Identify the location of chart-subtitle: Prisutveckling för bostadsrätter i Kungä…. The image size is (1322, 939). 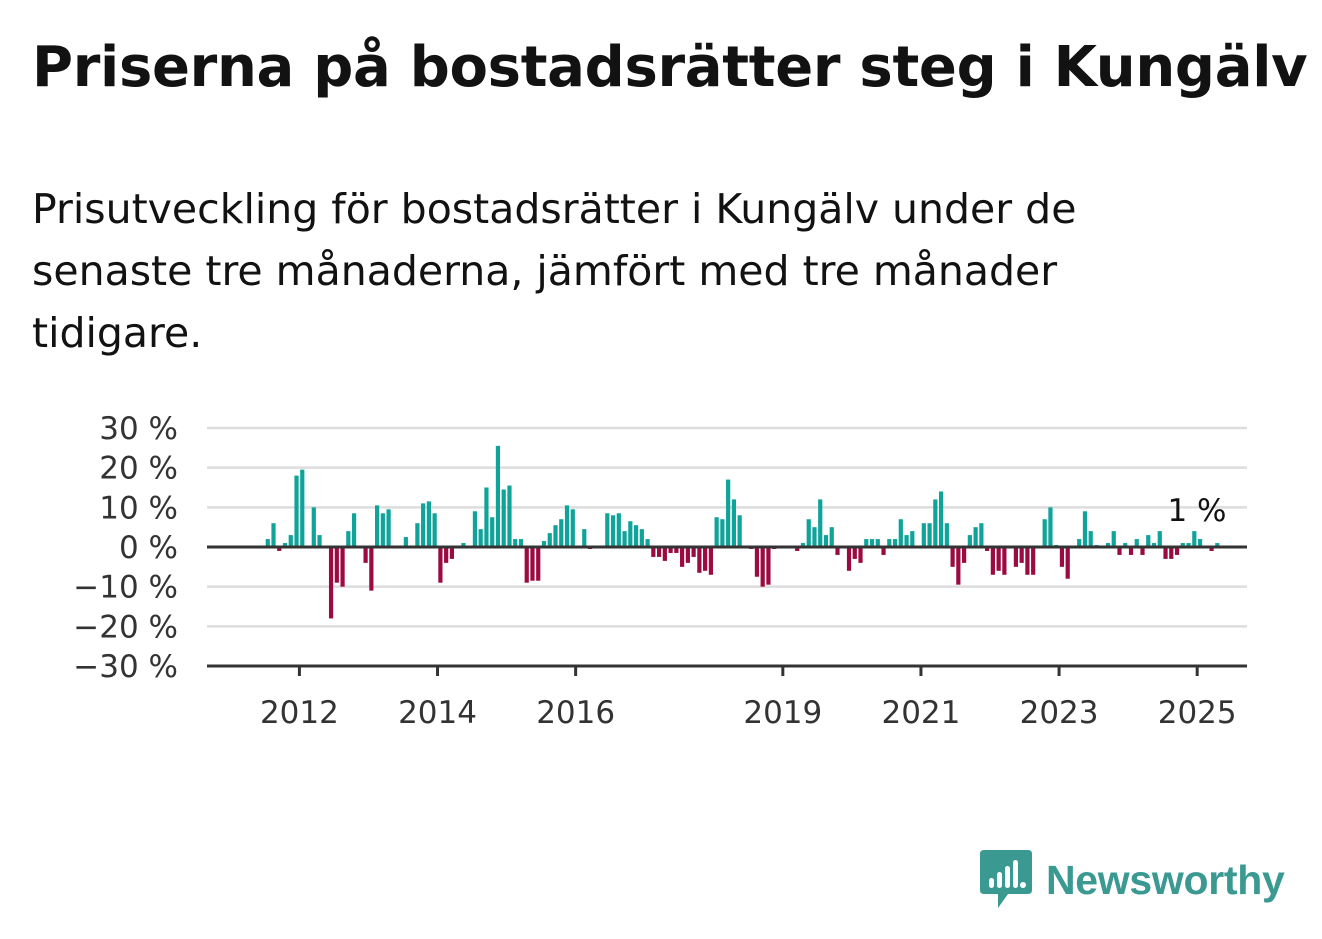
(554, 271).